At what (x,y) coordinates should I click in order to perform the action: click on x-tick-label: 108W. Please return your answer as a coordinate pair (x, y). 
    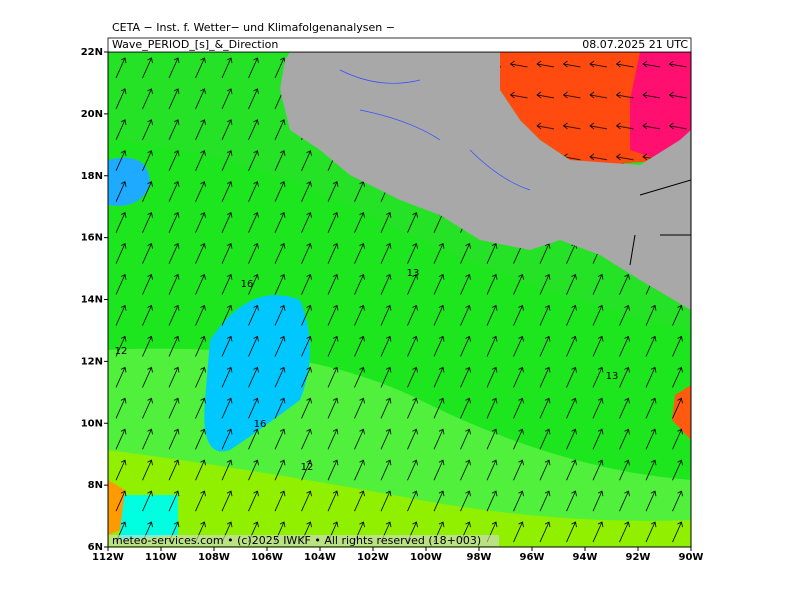
    Looking at the image, I should click on (214, 557).